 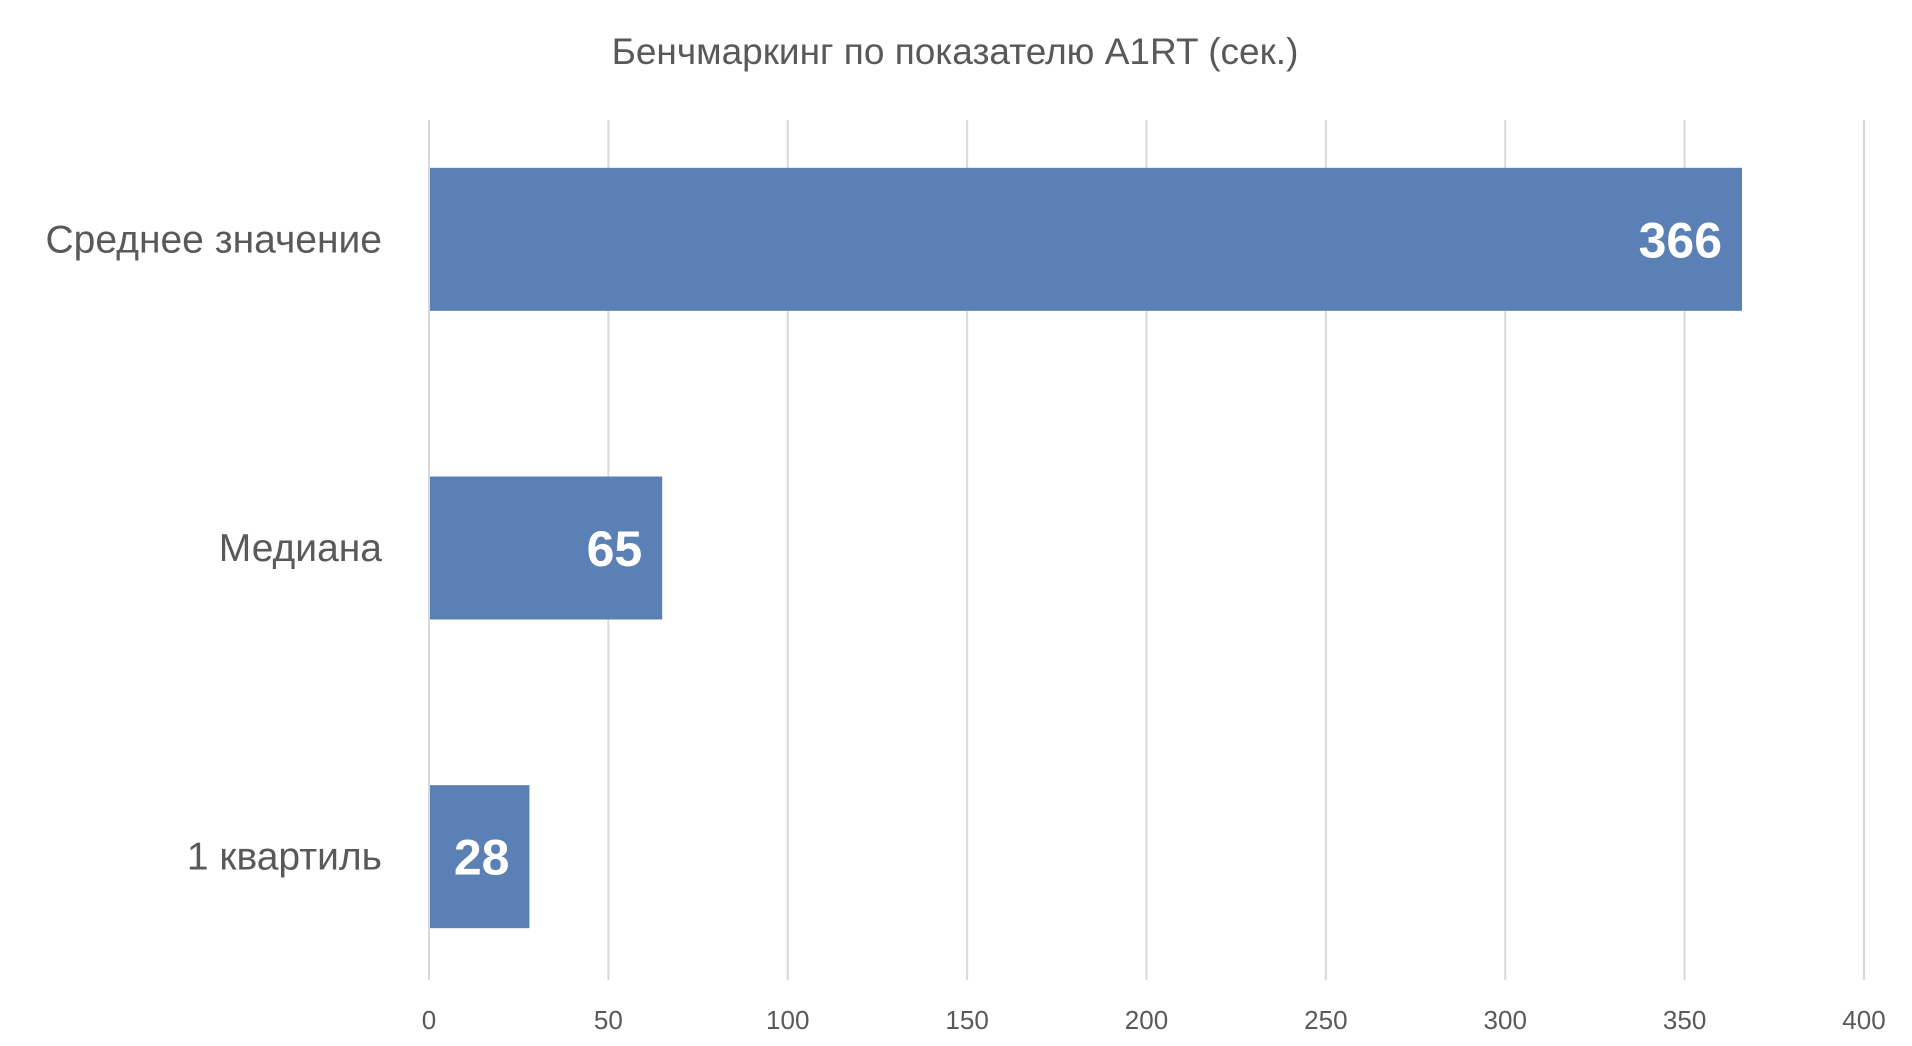 I want to click on category-label: Медиана, so click(x=301, y=548).